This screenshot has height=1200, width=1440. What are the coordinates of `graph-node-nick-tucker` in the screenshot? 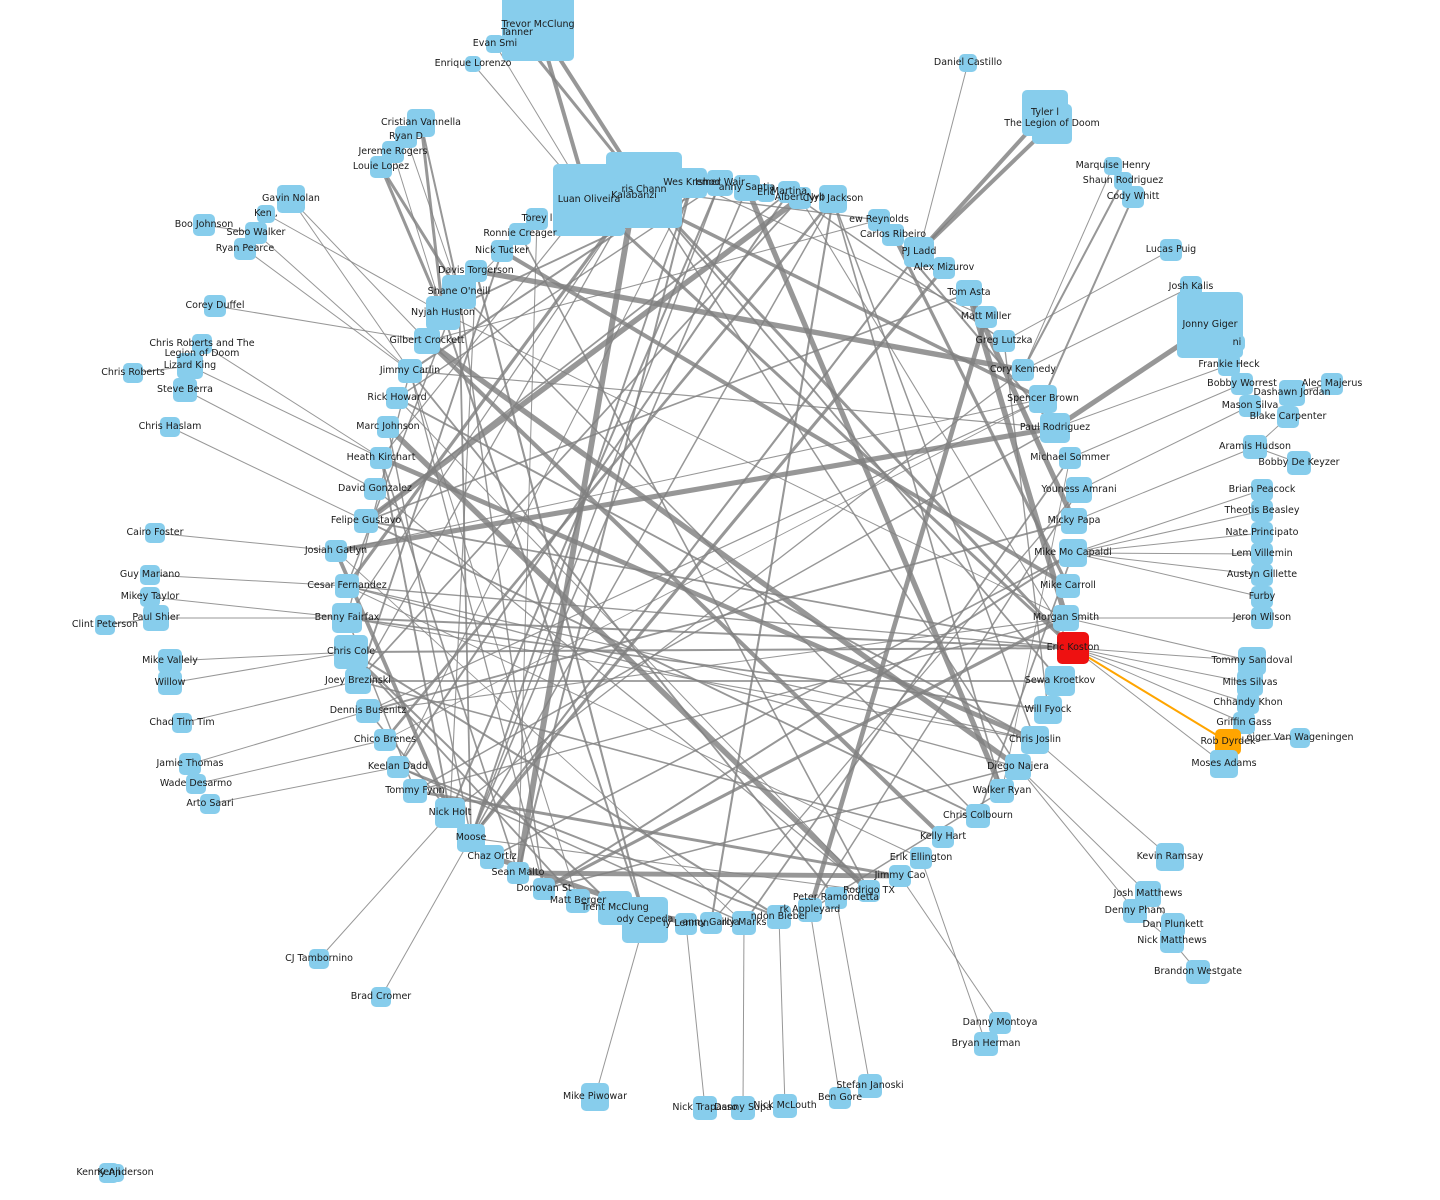 It's located at (502, 251).